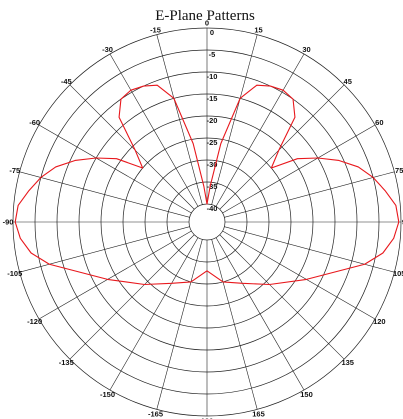  I want to click on angle-tick-label: 120, so click(379, 321).